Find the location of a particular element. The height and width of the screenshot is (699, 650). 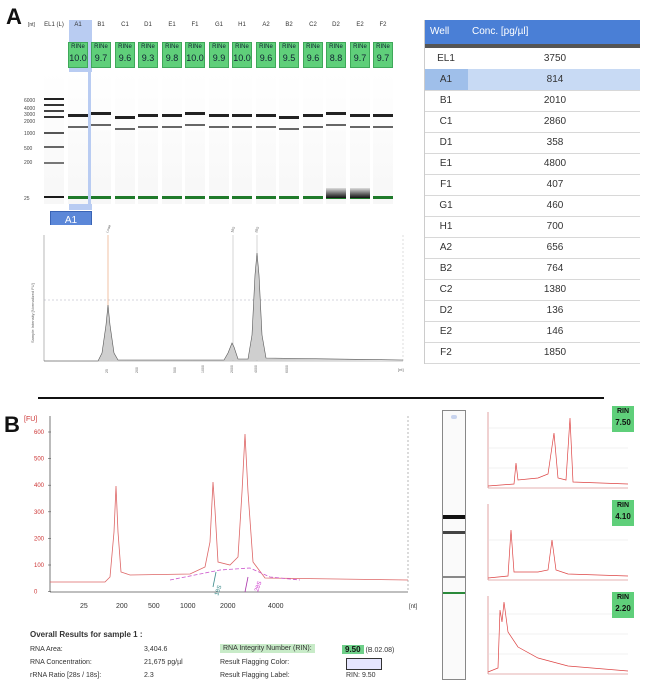

table-header-well: Well is located at coordinates (440, 31).